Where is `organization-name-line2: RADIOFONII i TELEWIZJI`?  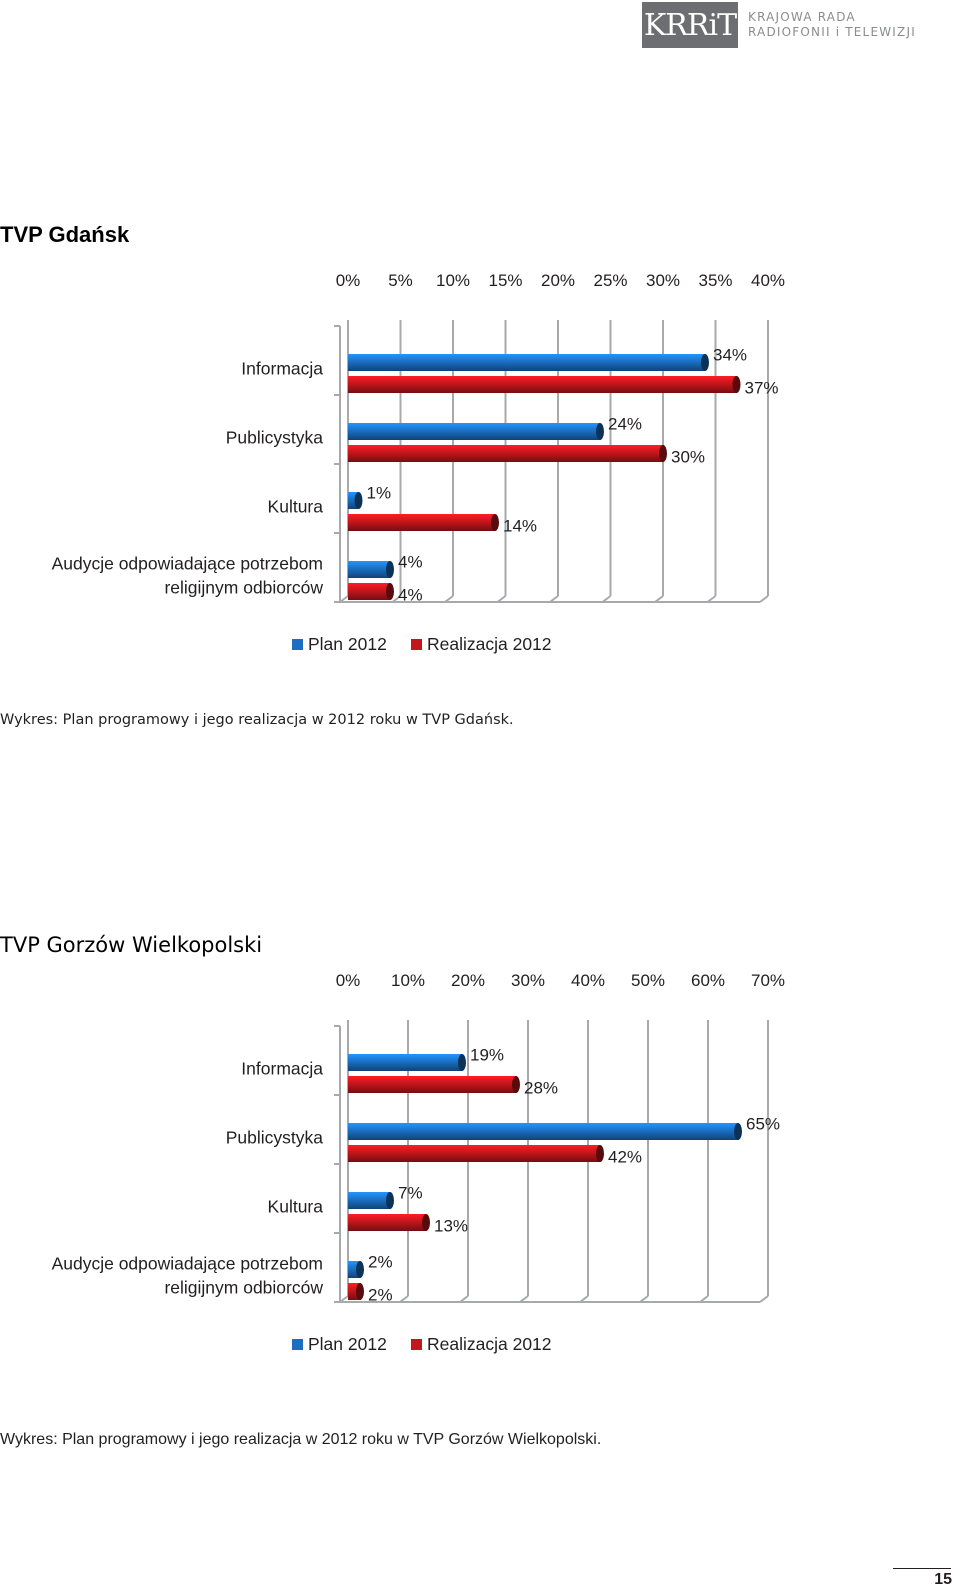 organization-name-line2: RADIOFONII i TELEWIZJI is located at coordinates (832, 32).